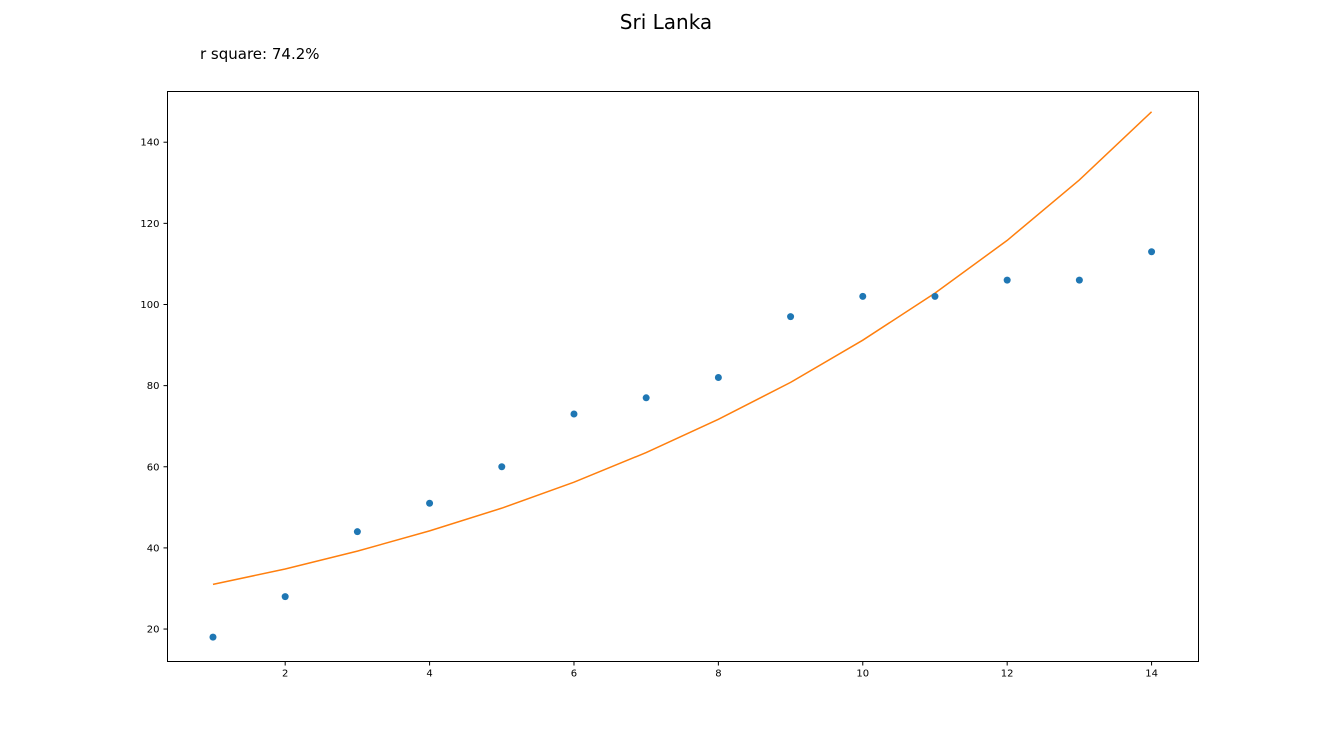 The height and width of the screenshot is (756, 1332). I want to click on y-tick-label: 80, so click(153, 386).